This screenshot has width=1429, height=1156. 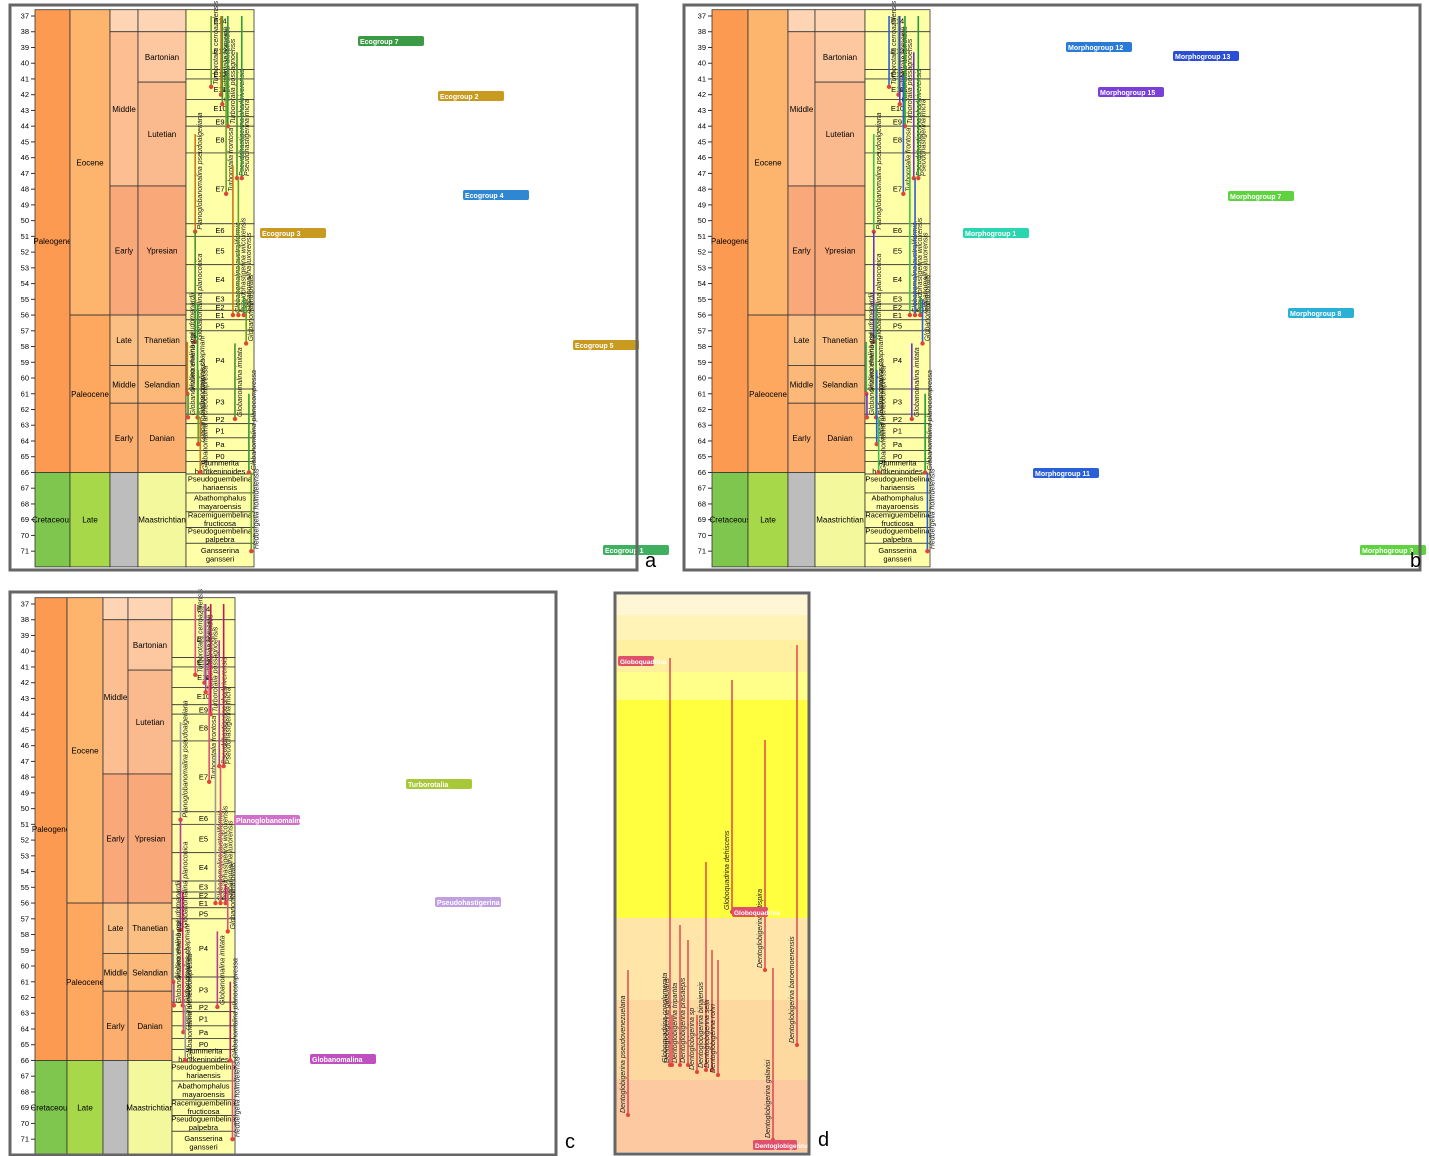 I want to click on zone-label: Abathomphalus mayaroensis, so click(x=897, y=502).